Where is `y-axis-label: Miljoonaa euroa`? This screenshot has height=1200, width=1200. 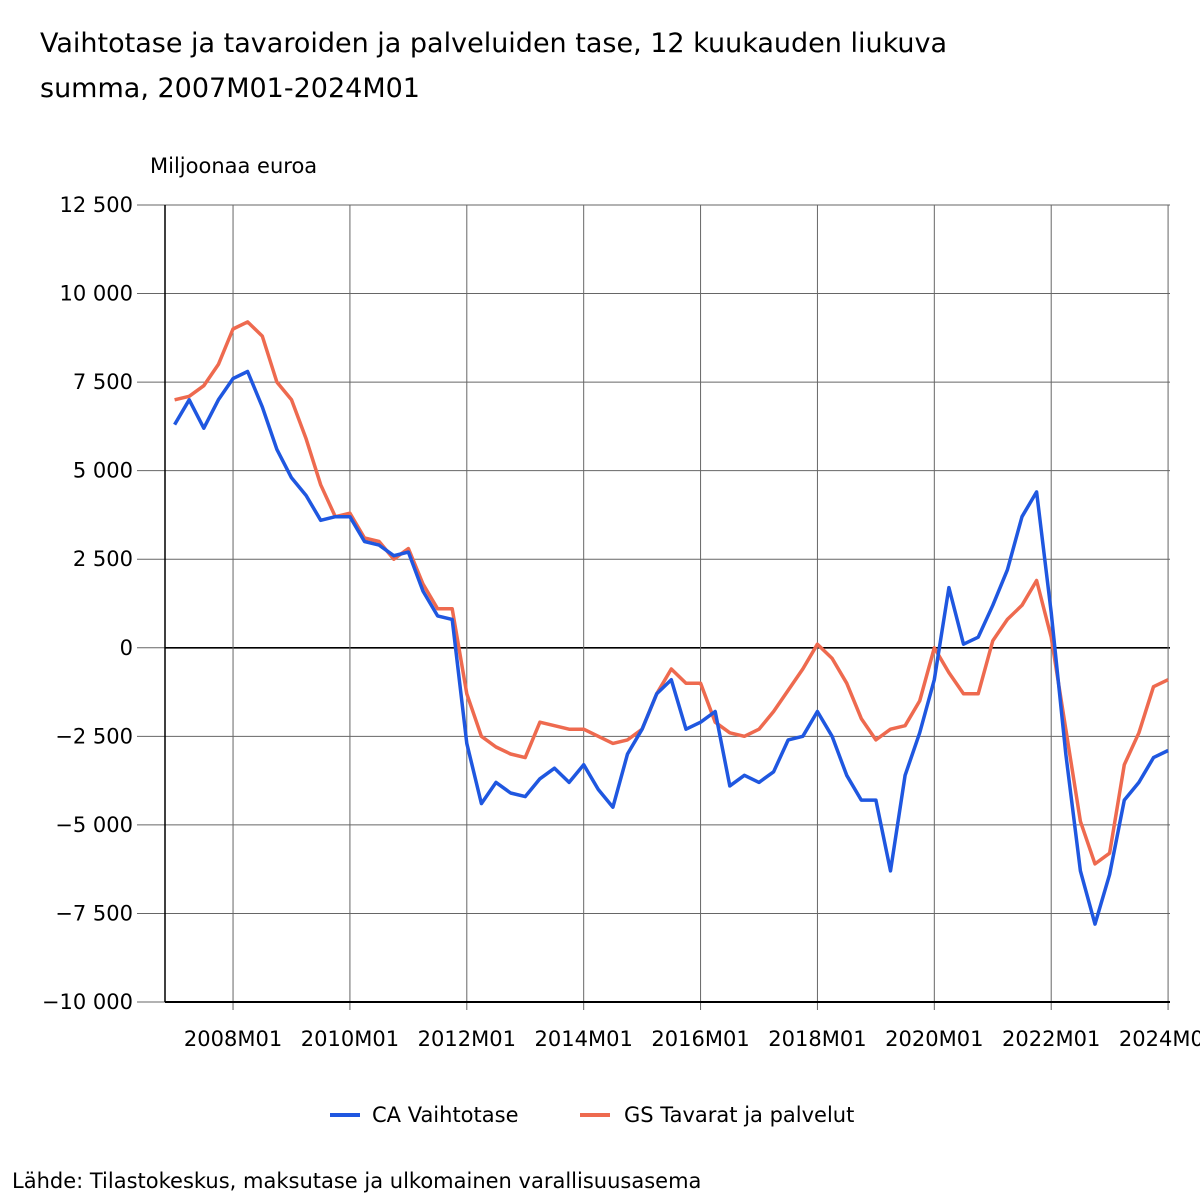
y-axis-label: Miljoonaa euroa is located at coordinates (233, 166).